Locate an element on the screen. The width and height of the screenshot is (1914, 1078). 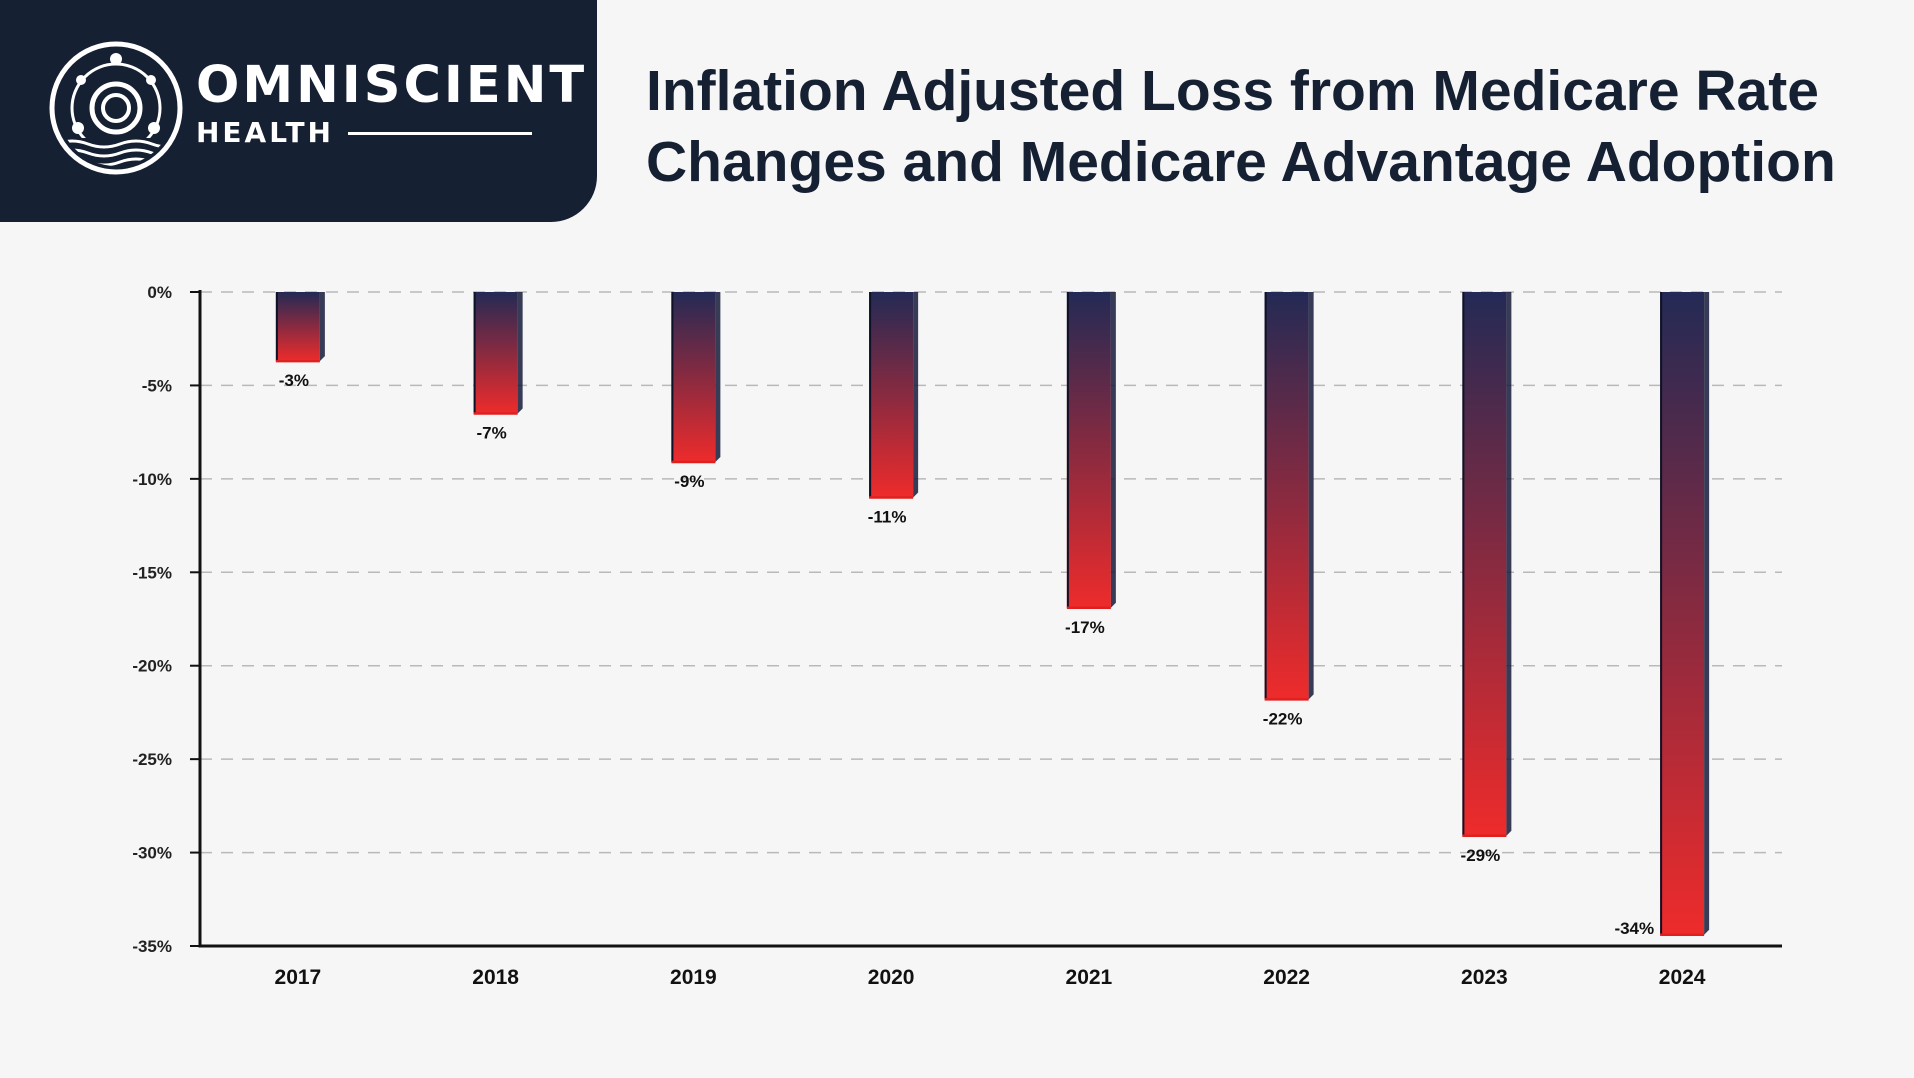
y-tick-label: -5% is located at coordinates (157, 385).